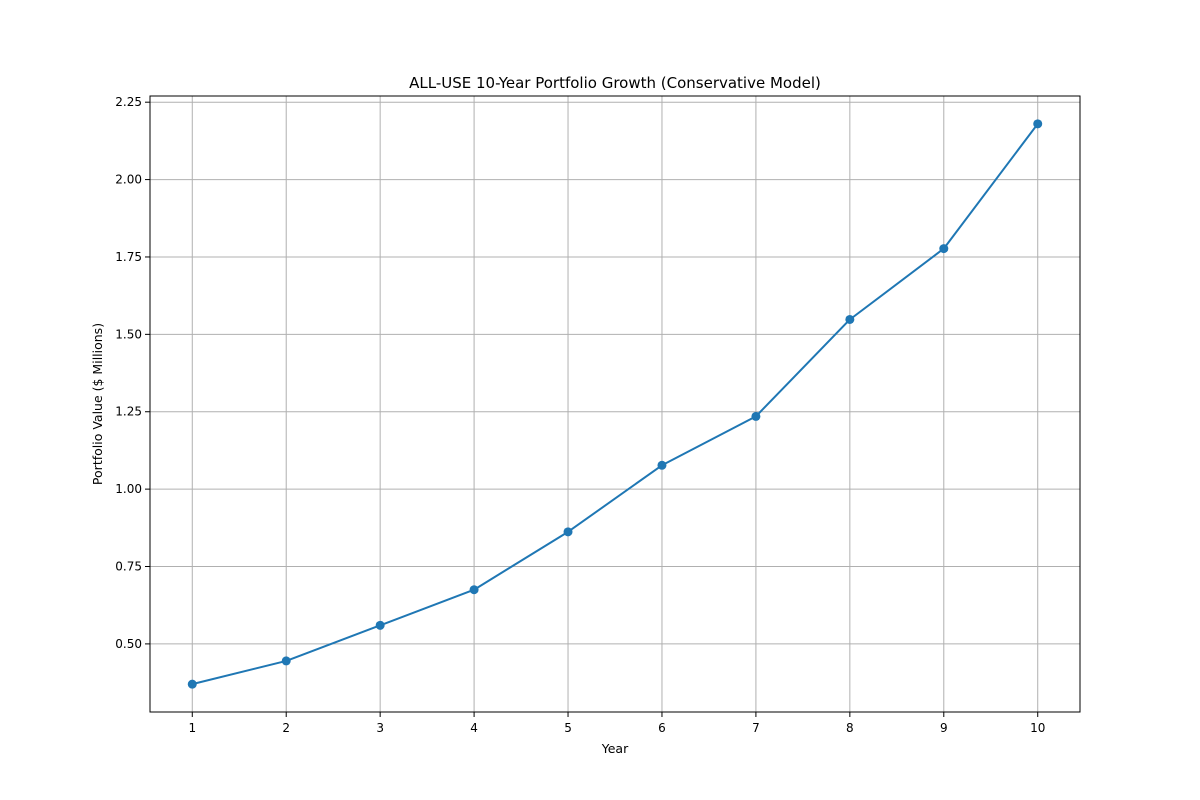 This screenshot has height=800, width=1200. I want to click on x-axis-label: Year, so click(615, 748).